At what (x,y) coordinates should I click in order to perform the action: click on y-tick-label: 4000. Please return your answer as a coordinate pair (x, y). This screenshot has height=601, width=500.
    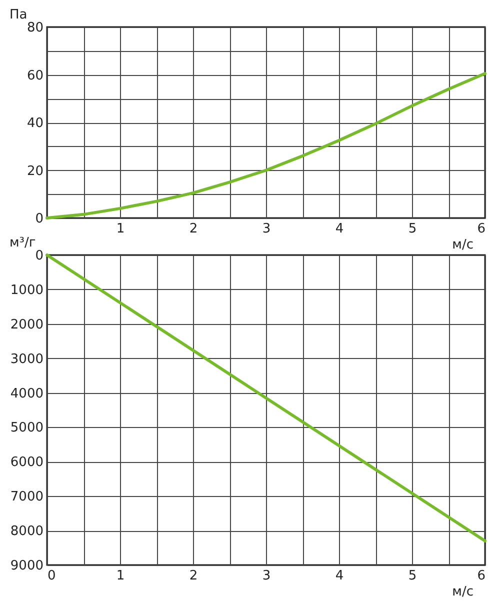
    Looking at the image, I should click on (27, 394).